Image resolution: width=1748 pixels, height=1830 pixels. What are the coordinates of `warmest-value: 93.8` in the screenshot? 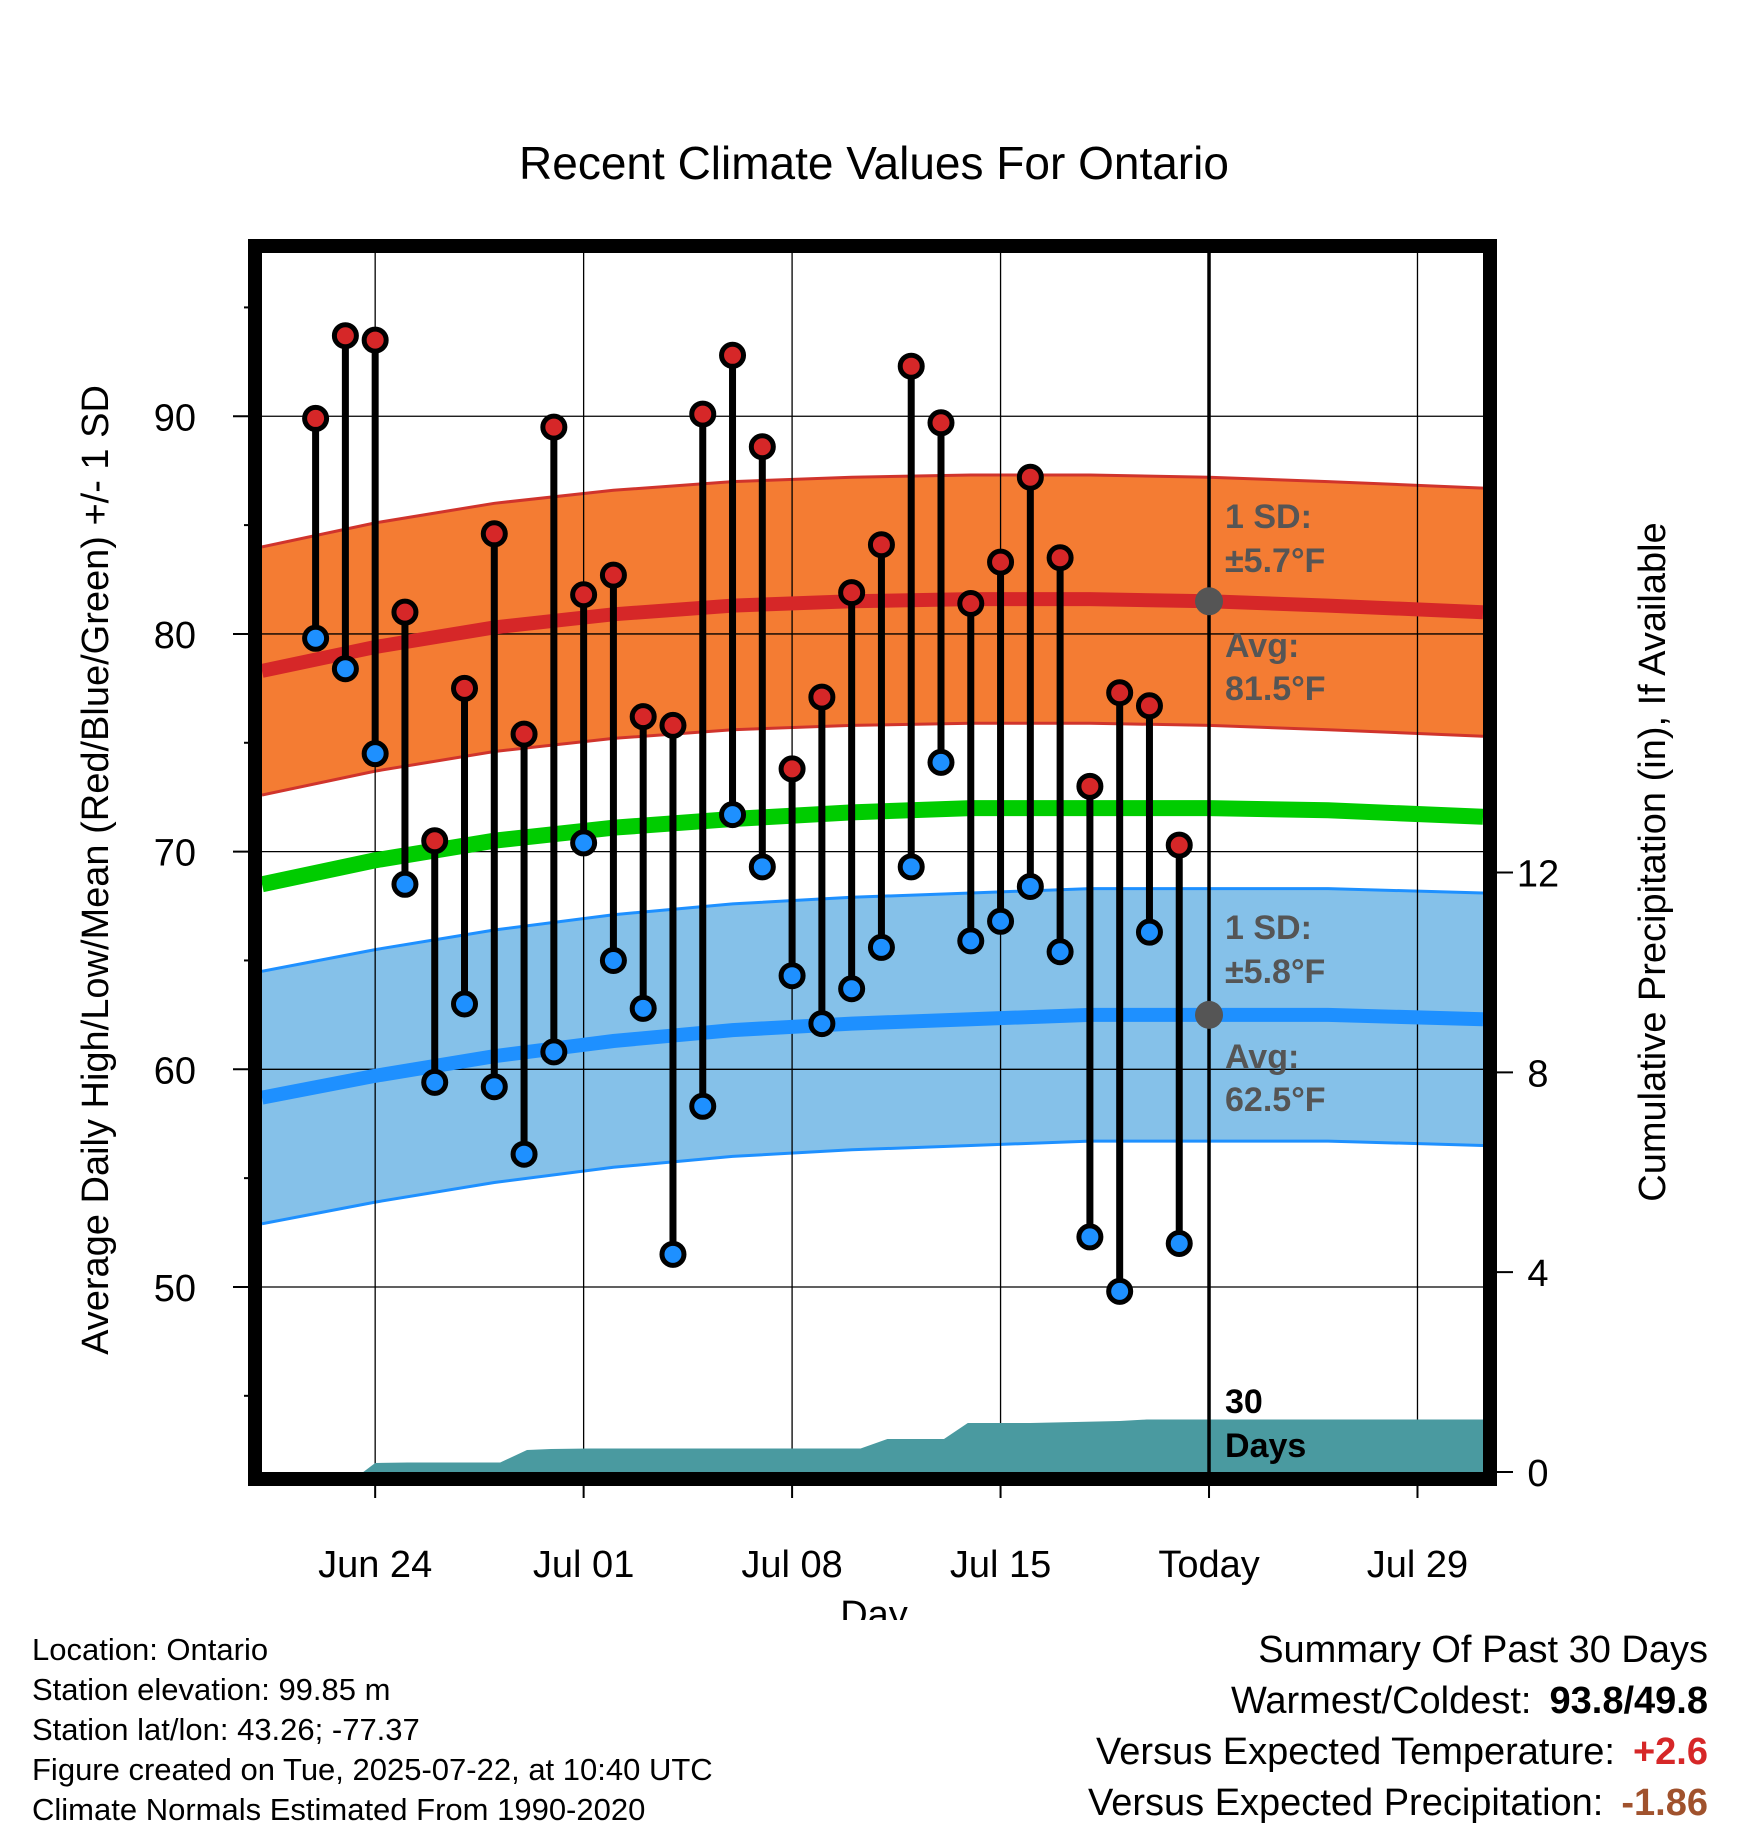 It's located at (1586, 1701).